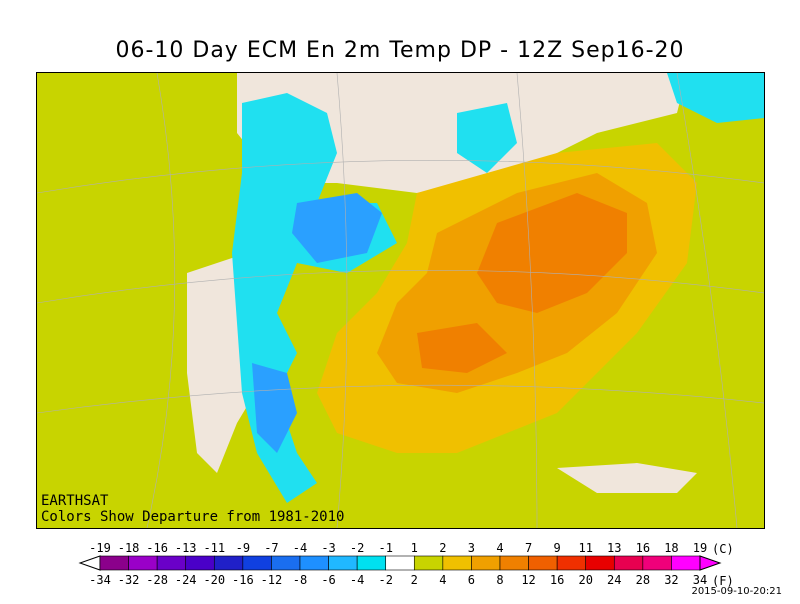 This screenshot has height=604, width=800. What do you see at coordinates (89, 563) in the screenshot?
I see `legend-left-arrow` at bounding box center [89, 563].